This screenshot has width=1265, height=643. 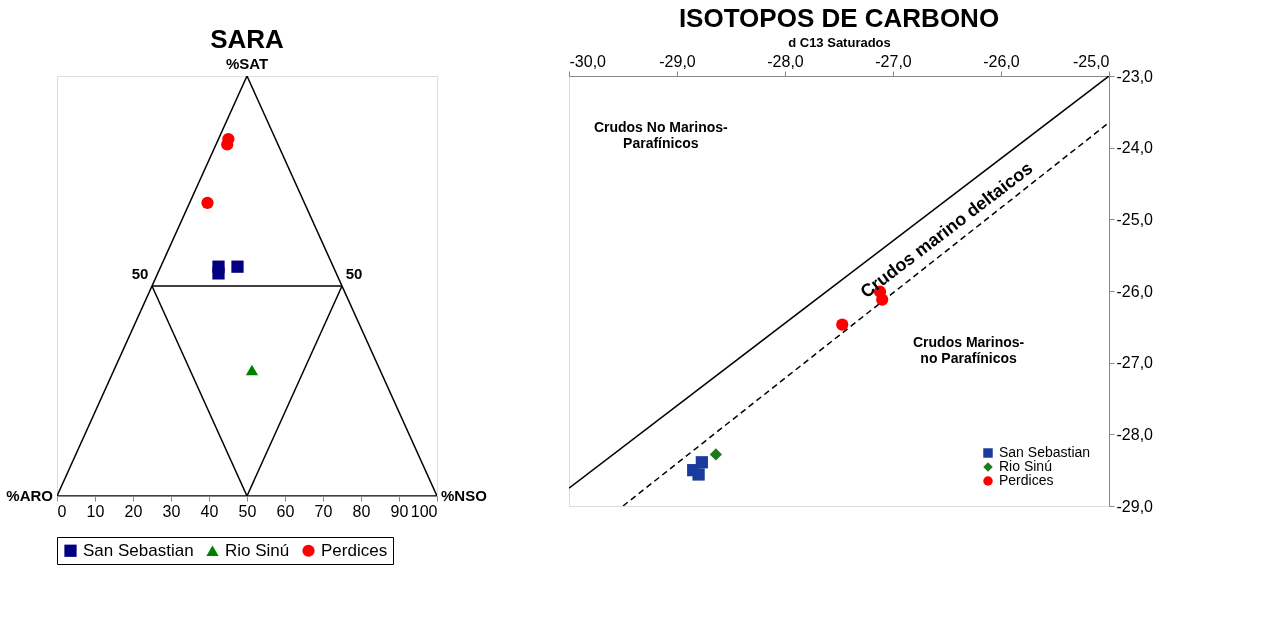 I want to click on text: %NSO, so click(x=464, y=495).